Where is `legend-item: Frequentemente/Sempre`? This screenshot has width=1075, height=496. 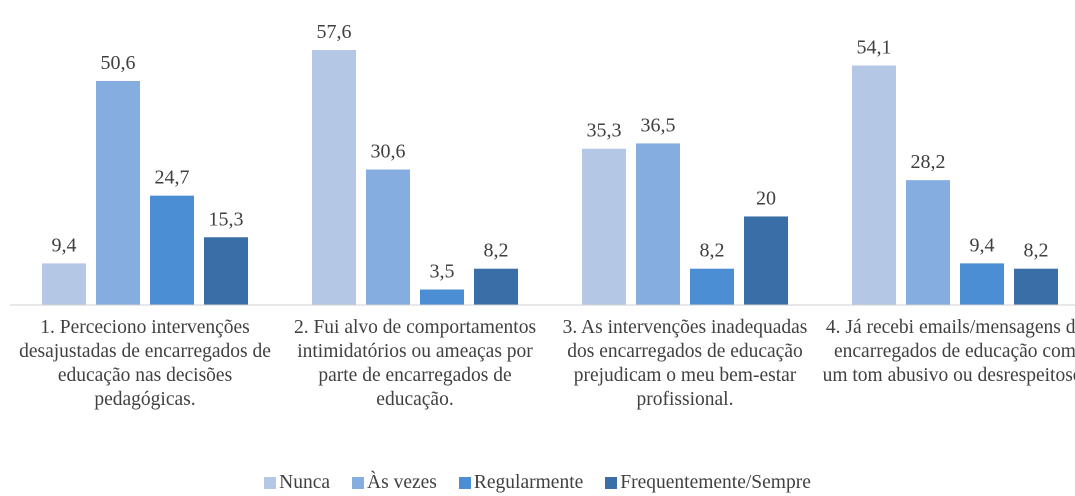
legend-item: Frequentemente/Sempre is located at coordinates (708, 483).